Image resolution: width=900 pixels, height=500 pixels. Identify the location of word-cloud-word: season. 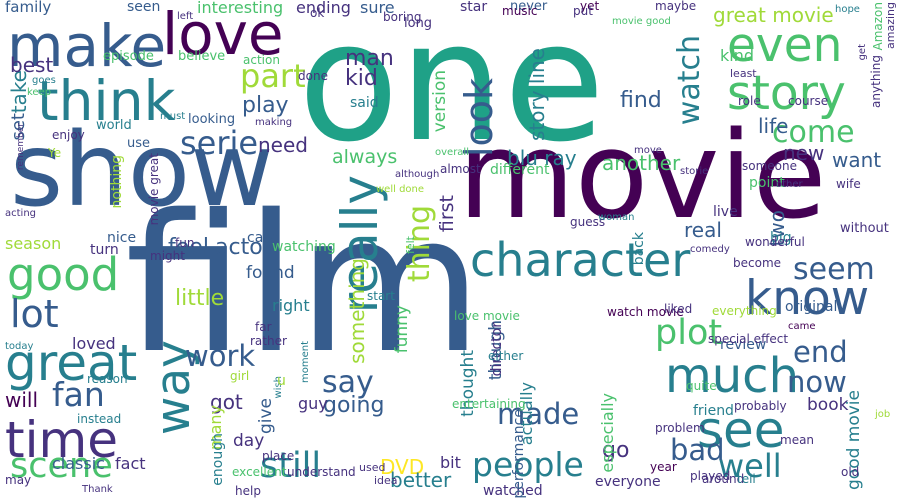
(33, 243).